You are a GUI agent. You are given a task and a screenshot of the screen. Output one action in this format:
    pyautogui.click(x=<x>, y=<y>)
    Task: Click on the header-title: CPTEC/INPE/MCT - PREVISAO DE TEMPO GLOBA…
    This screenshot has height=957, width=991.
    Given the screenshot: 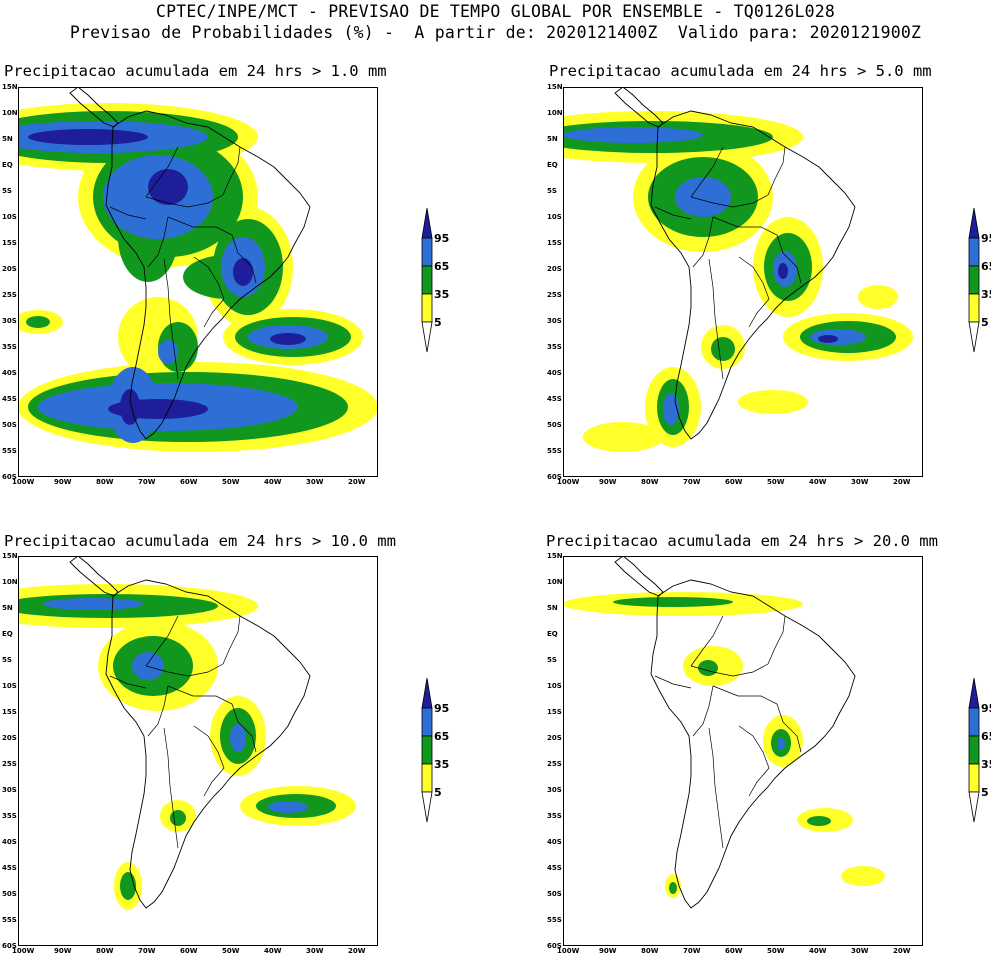 What is the action you would take?
    pyautogui.click(x=495, y=11)
    